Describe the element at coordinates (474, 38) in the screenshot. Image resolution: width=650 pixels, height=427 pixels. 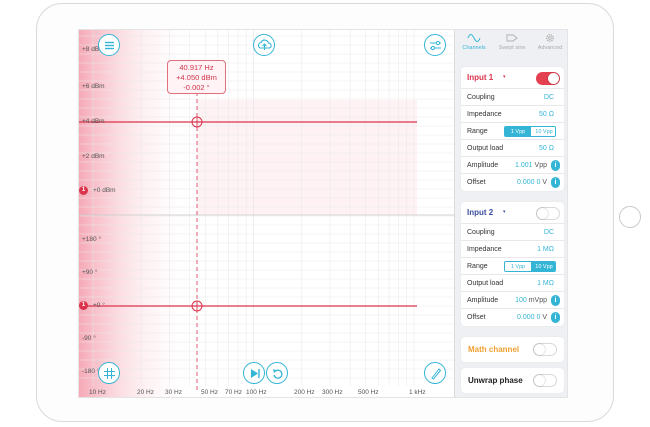
I see `wave-icon` at that location.